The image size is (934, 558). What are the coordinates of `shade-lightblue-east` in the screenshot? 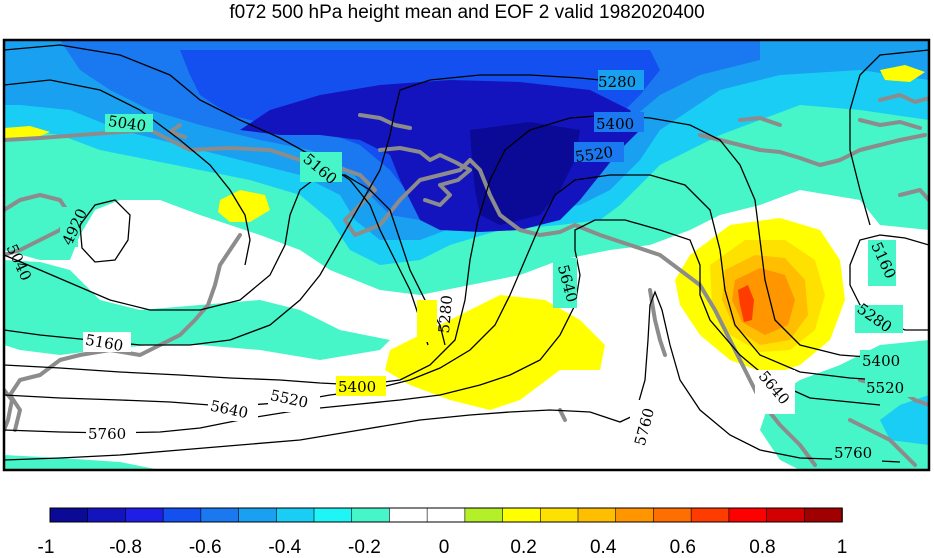 It's located at (904, 420).